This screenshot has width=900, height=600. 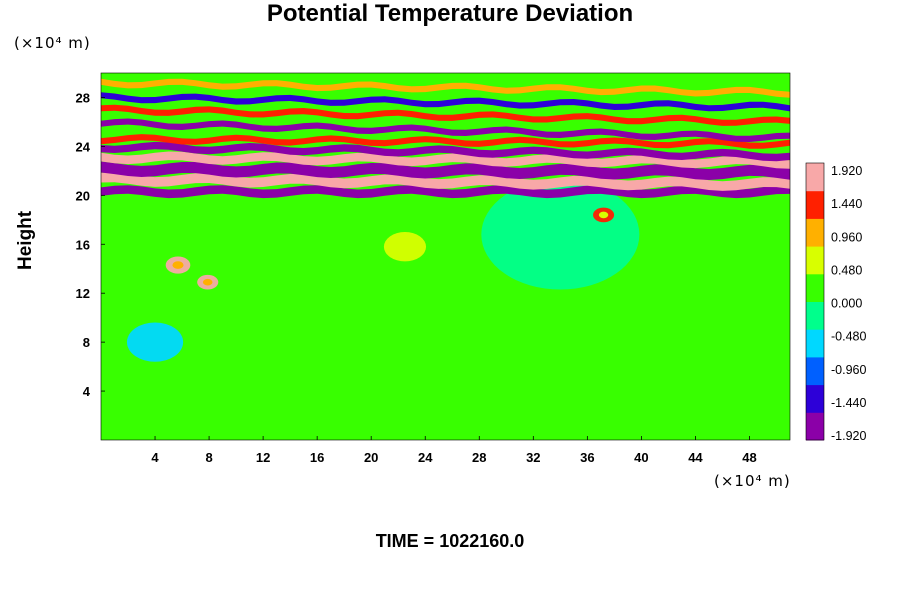 I want to click on x-axis-ticks: 4 8 12 16 20 24 28 32 36 40 44 48, so click(x=454, y=450).